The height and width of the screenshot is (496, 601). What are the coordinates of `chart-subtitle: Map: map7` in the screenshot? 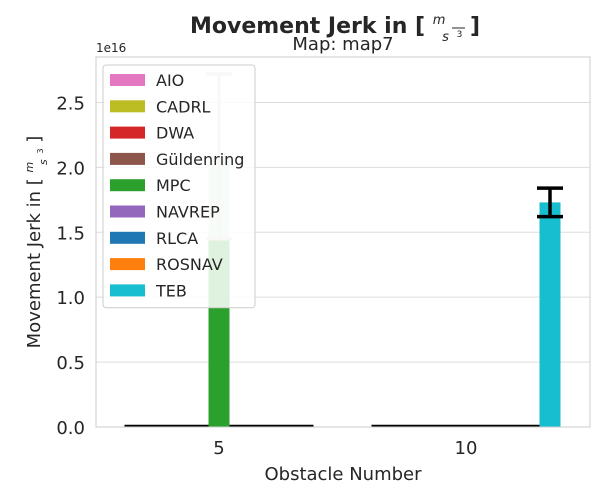 It's located at (342, 44).